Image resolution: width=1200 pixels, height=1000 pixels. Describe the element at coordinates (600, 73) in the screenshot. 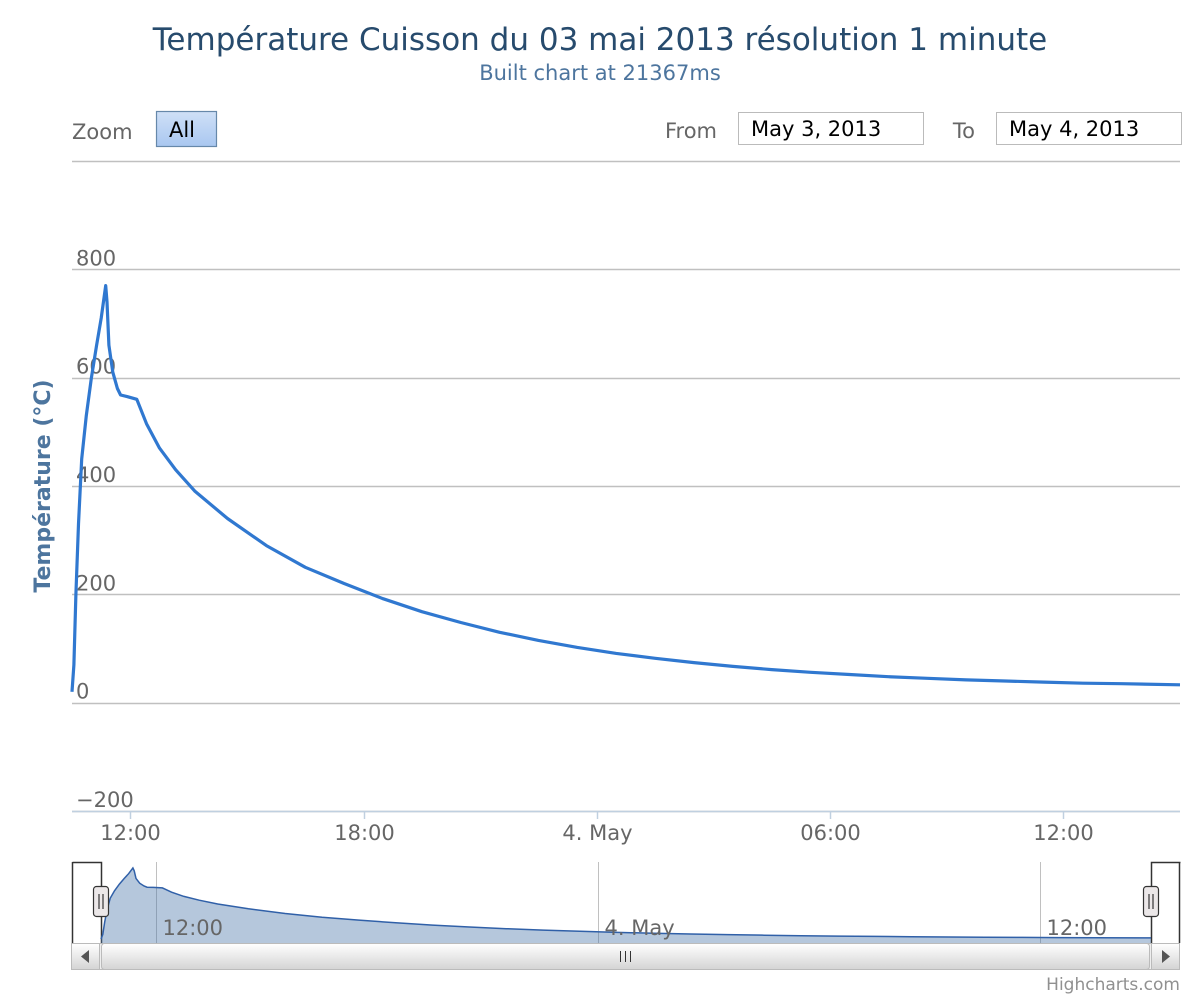

I see `chart-subtitle: Built chart at 21367ms` at that location.